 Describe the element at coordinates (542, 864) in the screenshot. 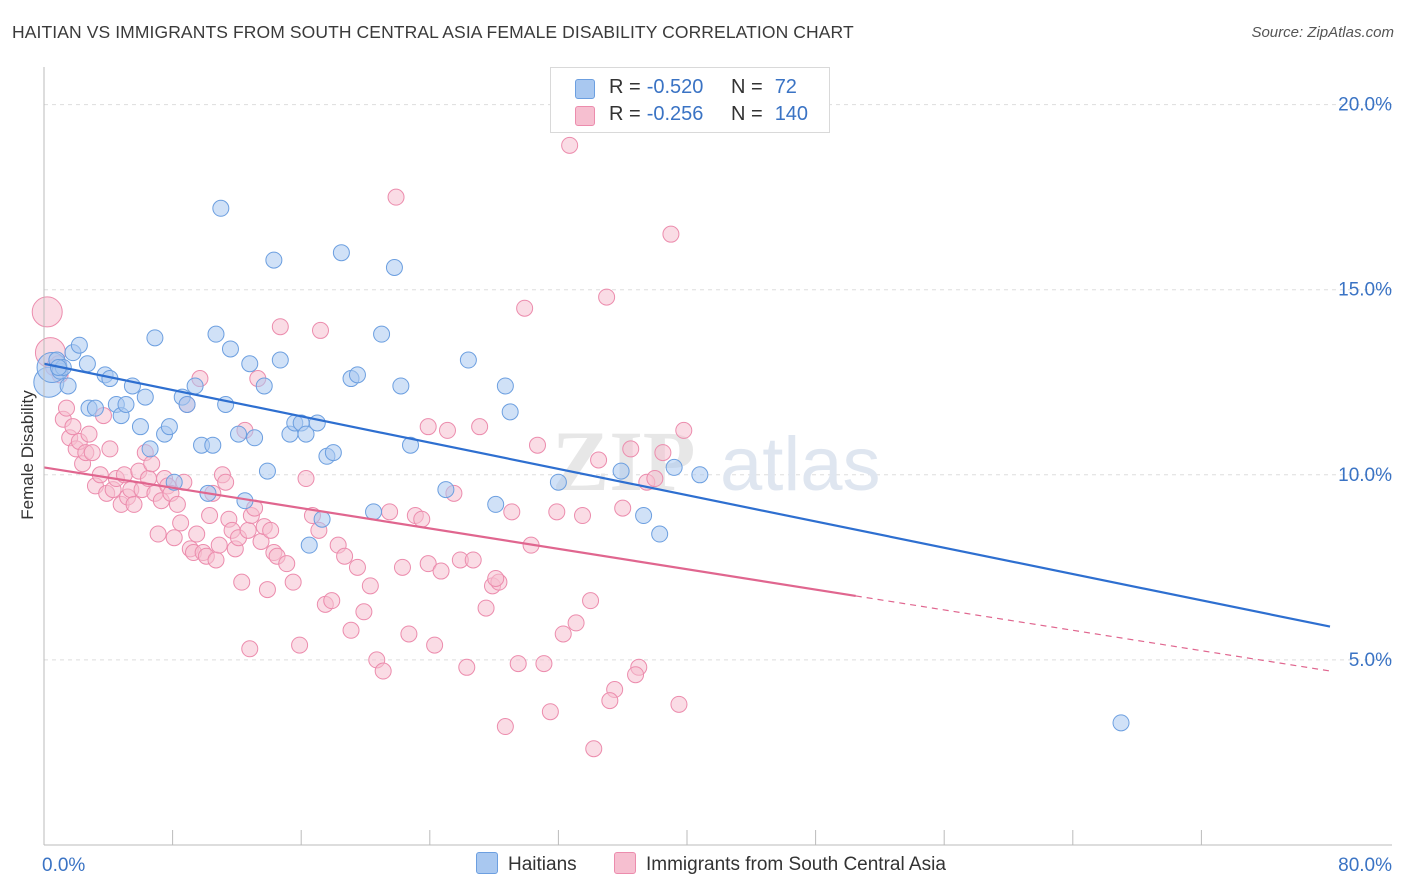

I see `bottom-legend-label: Haitians` at that location.